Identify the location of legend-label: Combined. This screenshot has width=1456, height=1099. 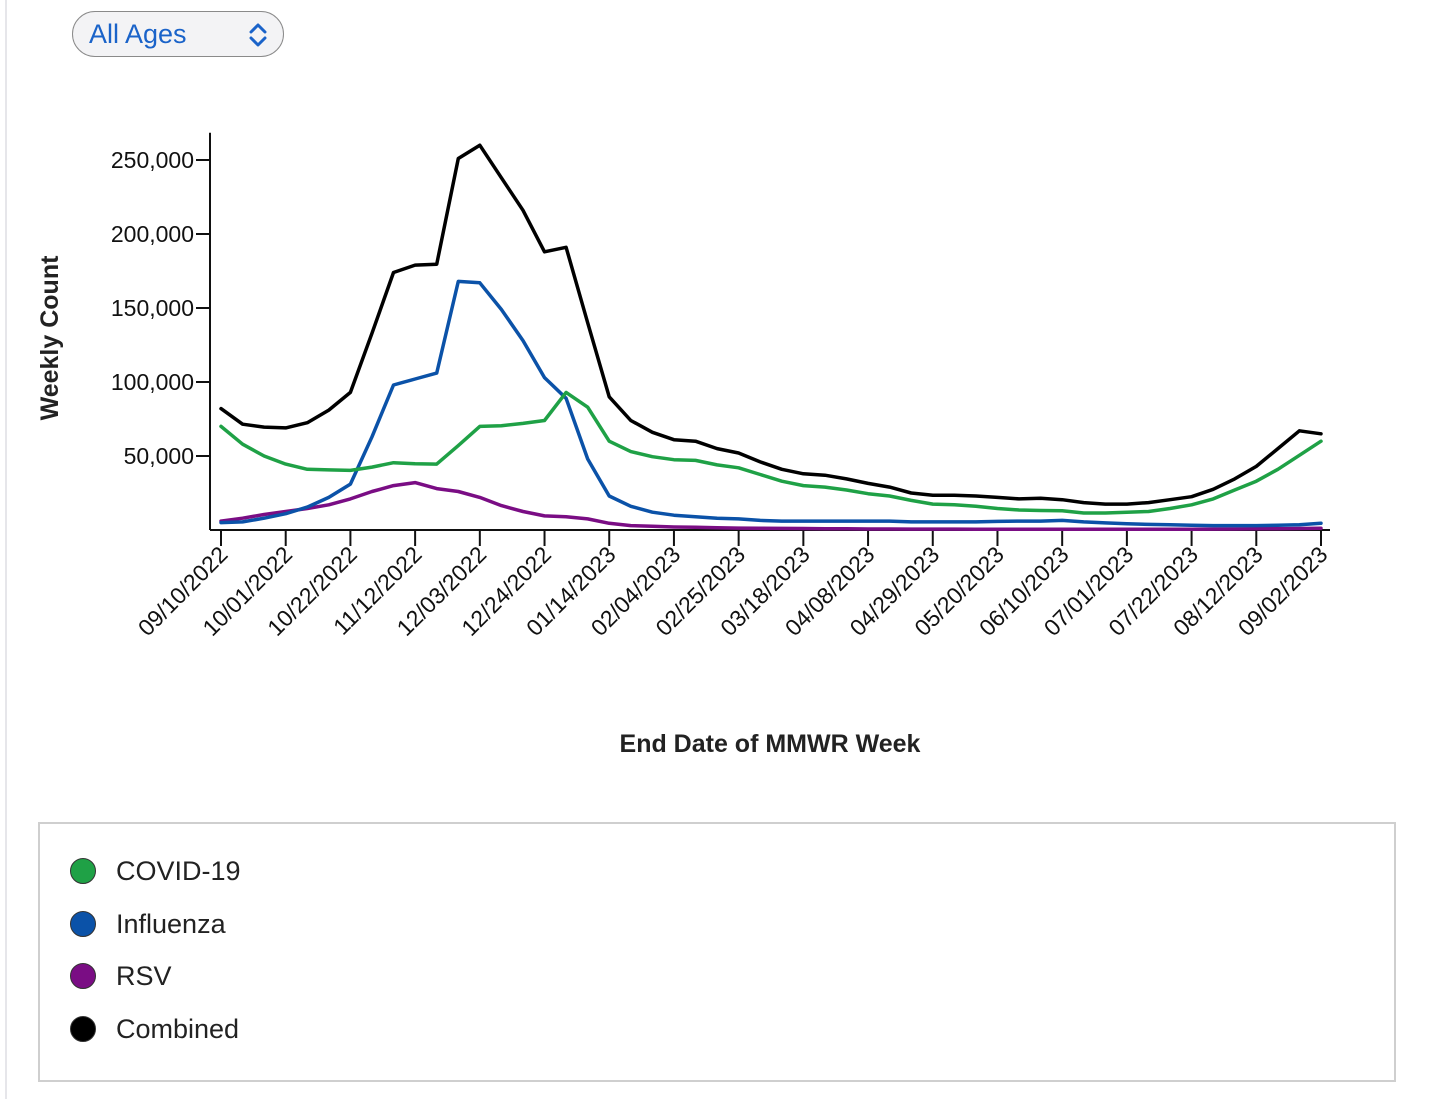
(178, 1028).